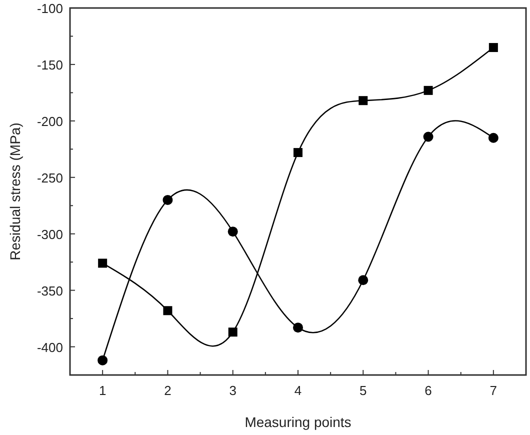  What do you see at coordinates (298, 422) in the screenshot?
I see `x-axis-title: Measuring points` at bounding box center [298, 422].